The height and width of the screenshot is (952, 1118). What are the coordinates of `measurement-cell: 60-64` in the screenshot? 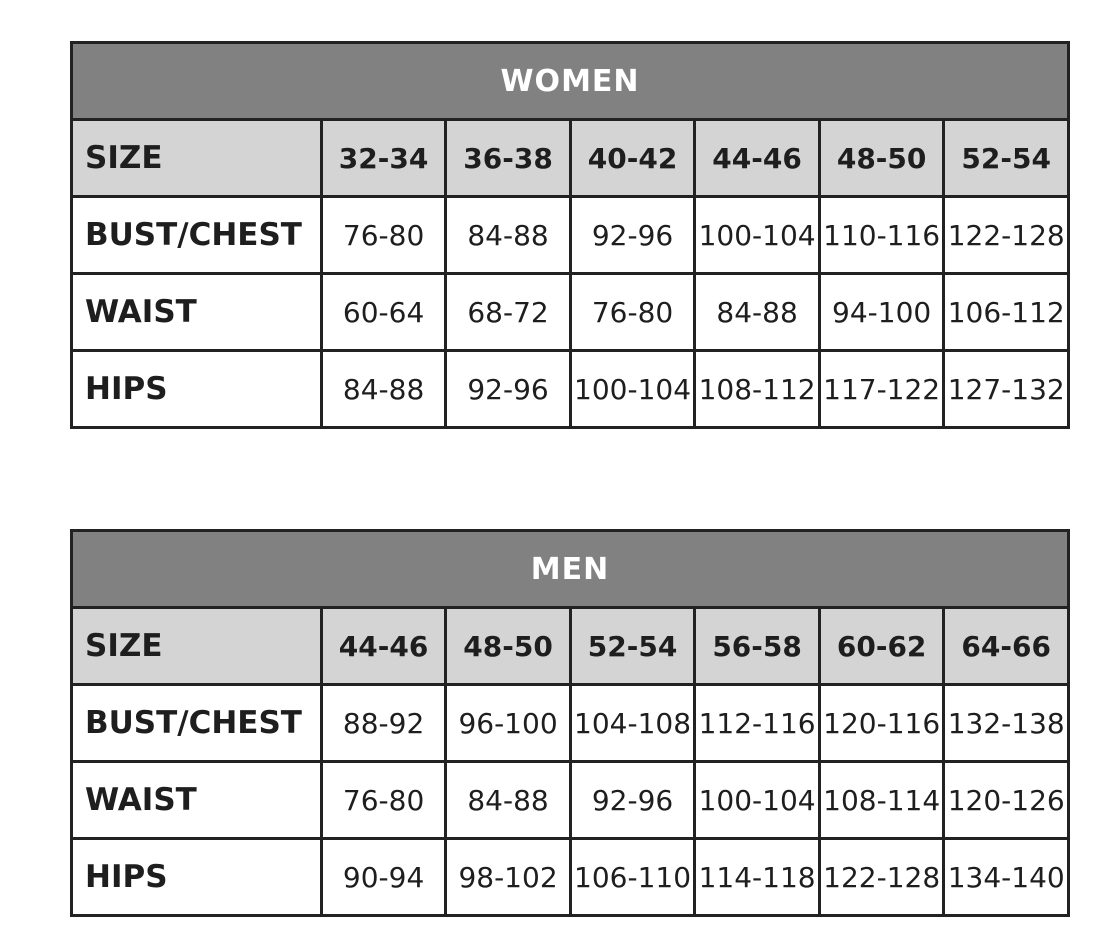 It's located at (383, 312).